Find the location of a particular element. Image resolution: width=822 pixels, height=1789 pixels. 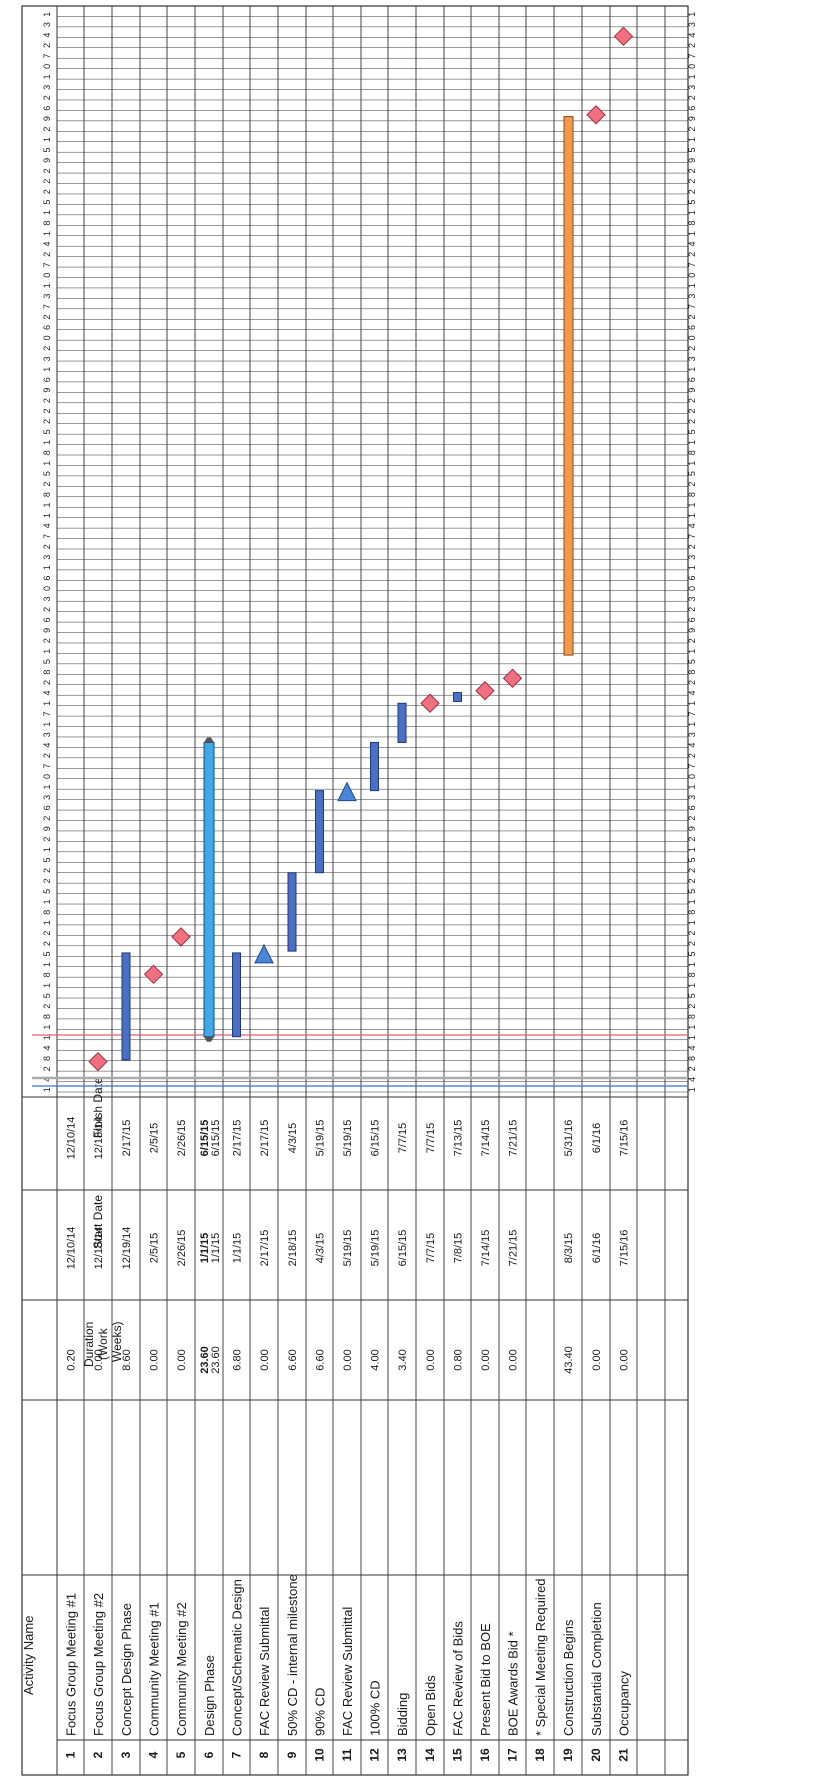

activity-row: 5 Community Meeting #2 0.00 2/26/15 2/26/15 is located at coordinates (181, 1439).